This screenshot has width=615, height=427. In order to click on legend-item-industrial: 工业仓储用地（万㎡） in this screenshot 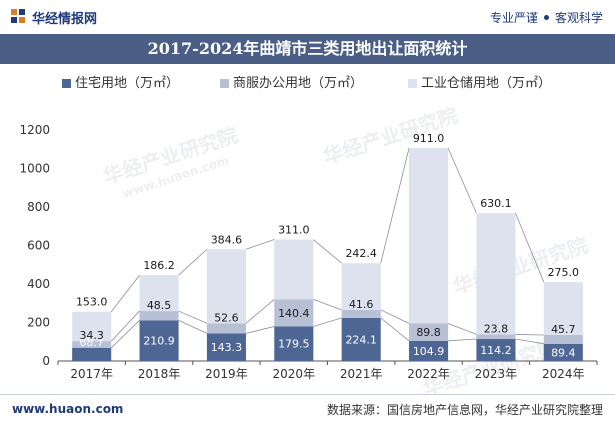, I will do `click(479, 81)`.